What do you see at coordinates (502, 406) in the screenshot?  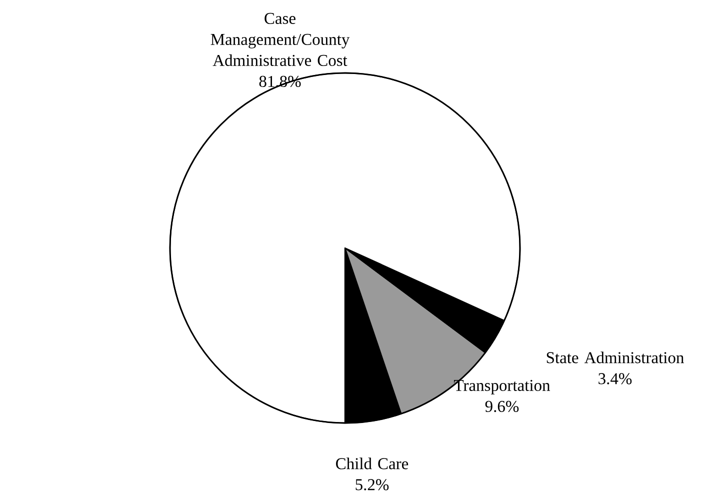 I see `data-label: 9.6%` at bounding box center [502, 406].